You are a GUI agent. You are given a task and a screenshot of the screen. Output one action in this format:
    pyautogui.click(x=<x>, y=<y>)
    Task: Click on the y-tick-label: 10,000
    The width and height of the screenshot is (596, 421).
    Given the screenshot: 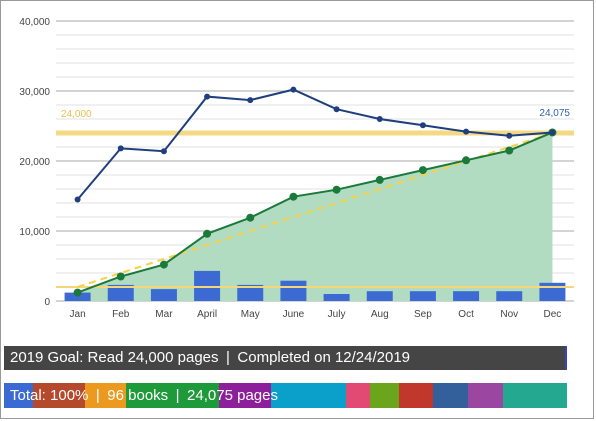 What is the action you would take?
    pyautogui.click(x=34, y=232)
    